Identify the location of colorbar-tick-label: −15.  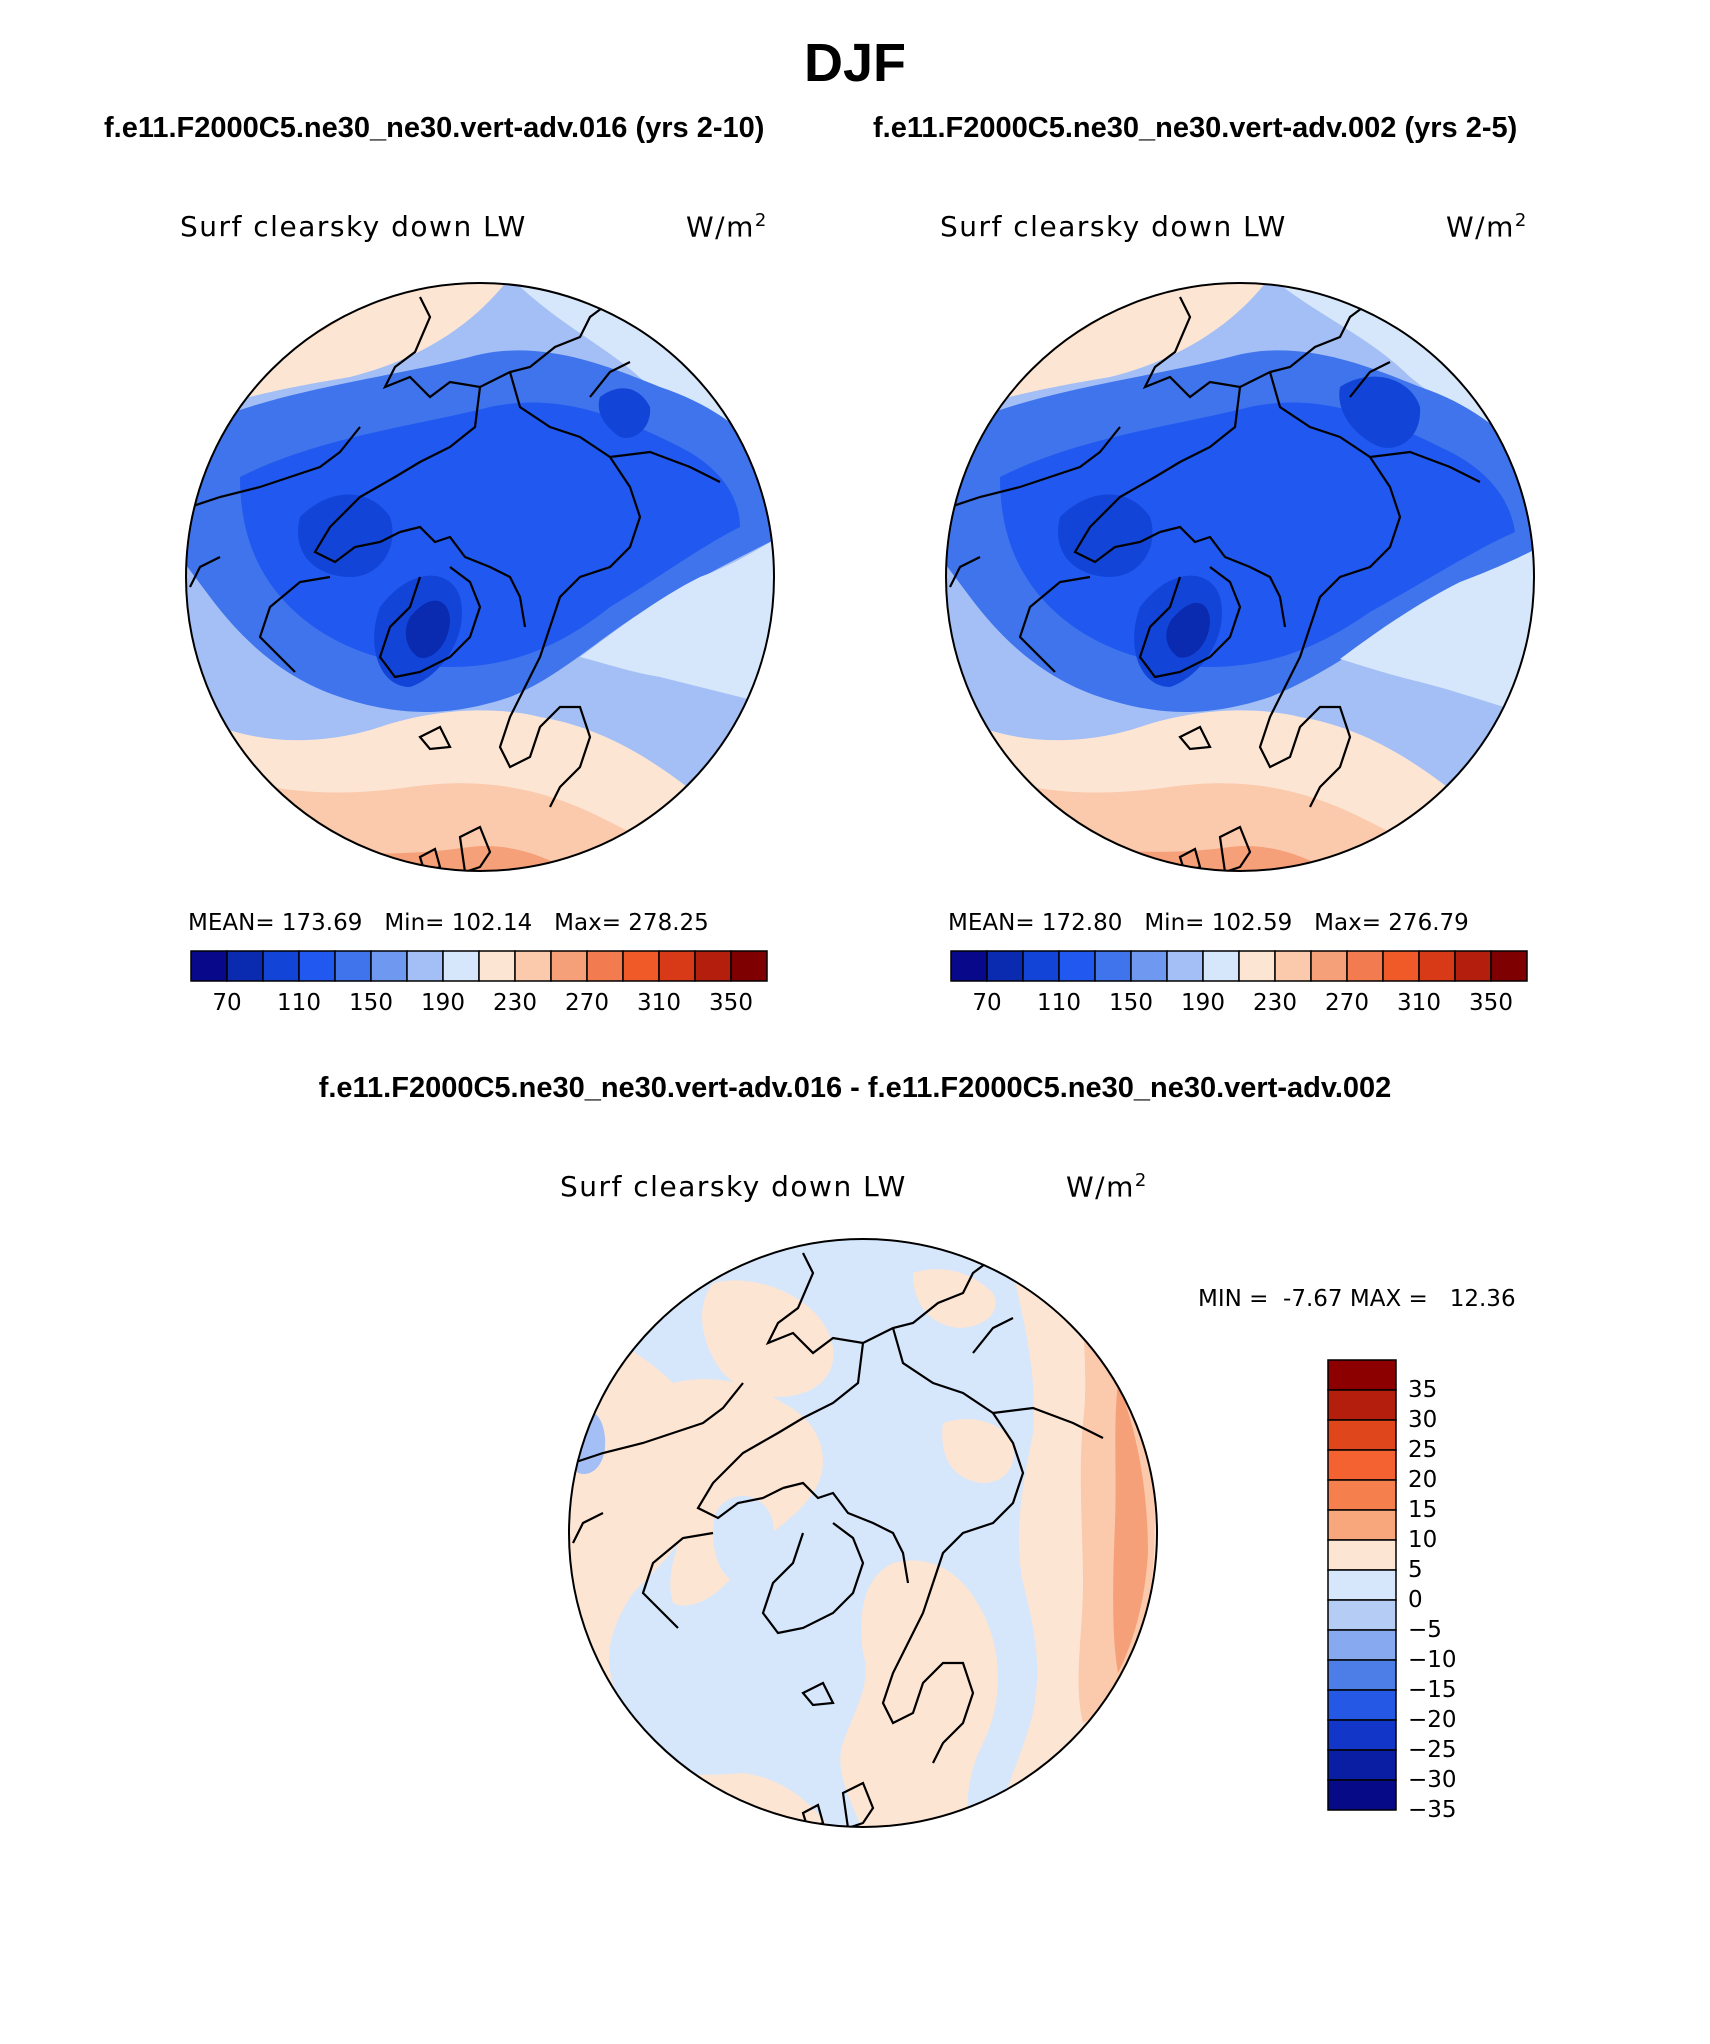
(1432, 1690).